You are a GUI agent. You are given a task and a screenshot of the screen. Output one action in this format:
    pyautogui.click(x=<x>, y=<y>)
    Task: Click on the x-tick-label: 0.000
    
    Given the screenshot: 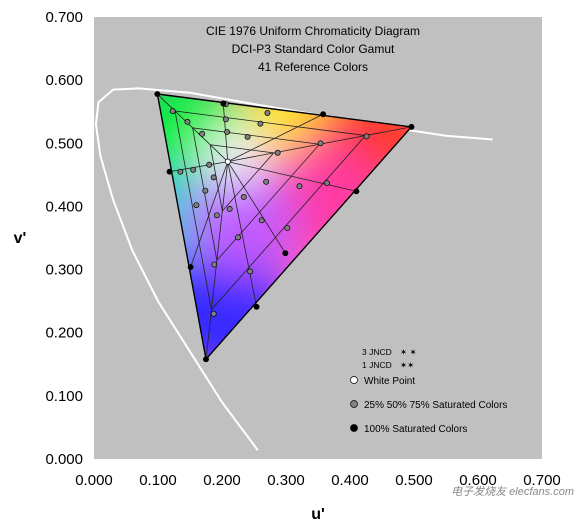 What is the action you would take?
    pyautogui.click(x=94, y=480)
    